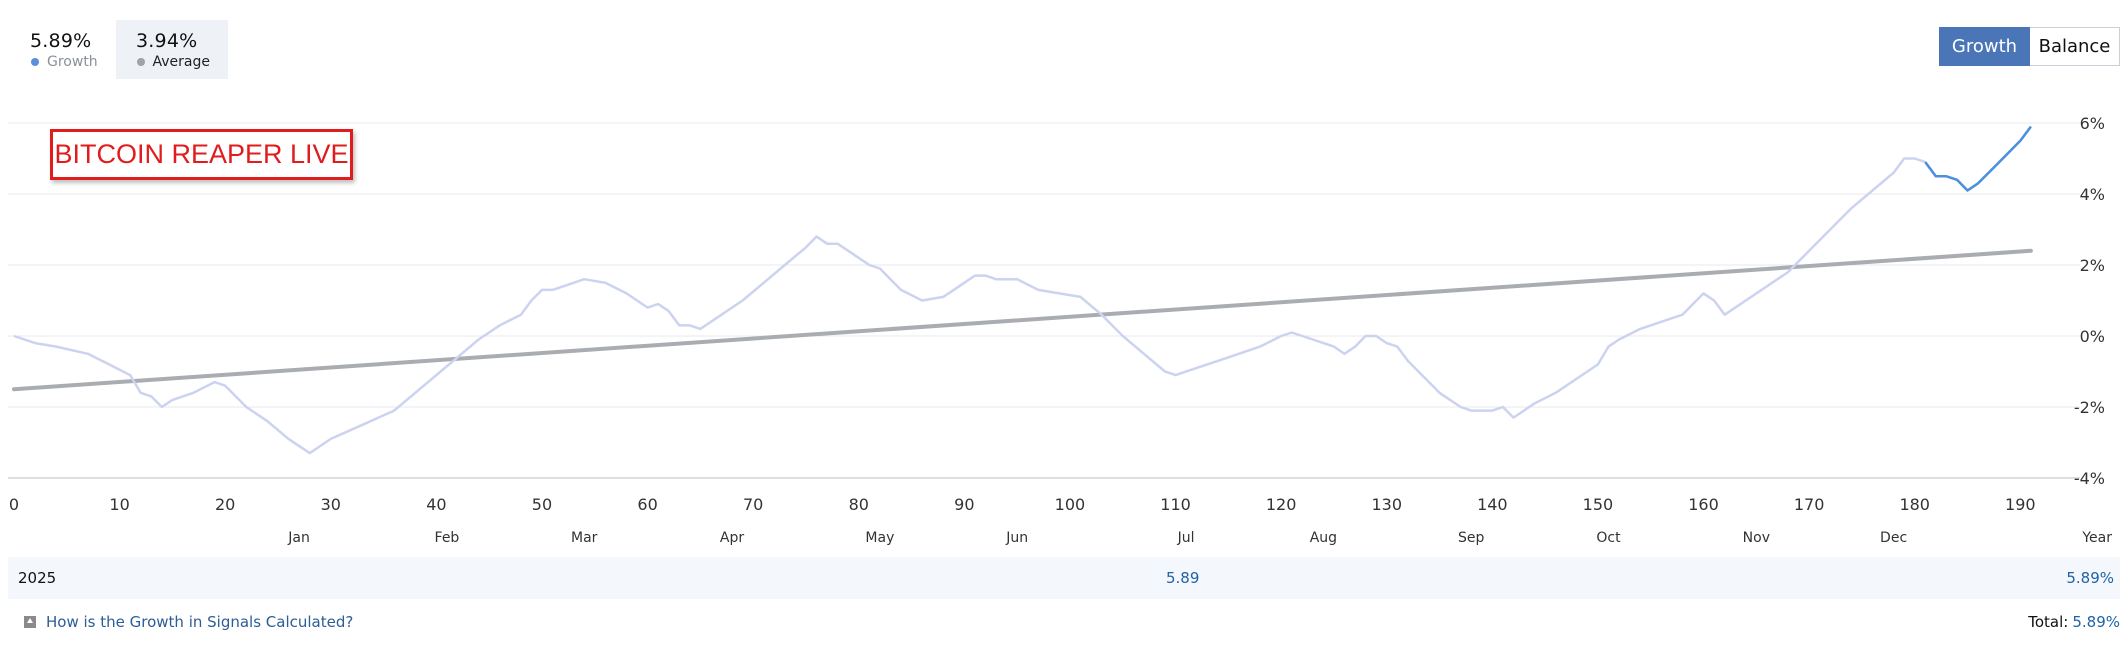 Image resolution: width=2126 pixels, height=646 pixels. Describe the element at coordinates (2075, 46) in the screenshot. I see `balance-toggle-button: Balance` at that location.